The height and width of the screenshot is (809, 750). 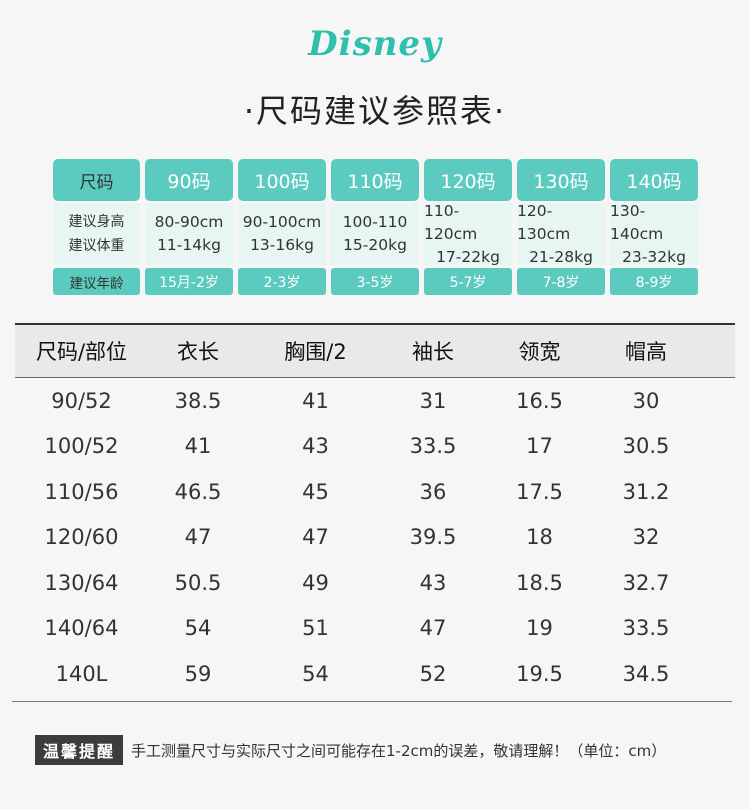 I want to click on table-row: 100/52 41 43 33.5 17 30.5, so click(x=375, y=447).